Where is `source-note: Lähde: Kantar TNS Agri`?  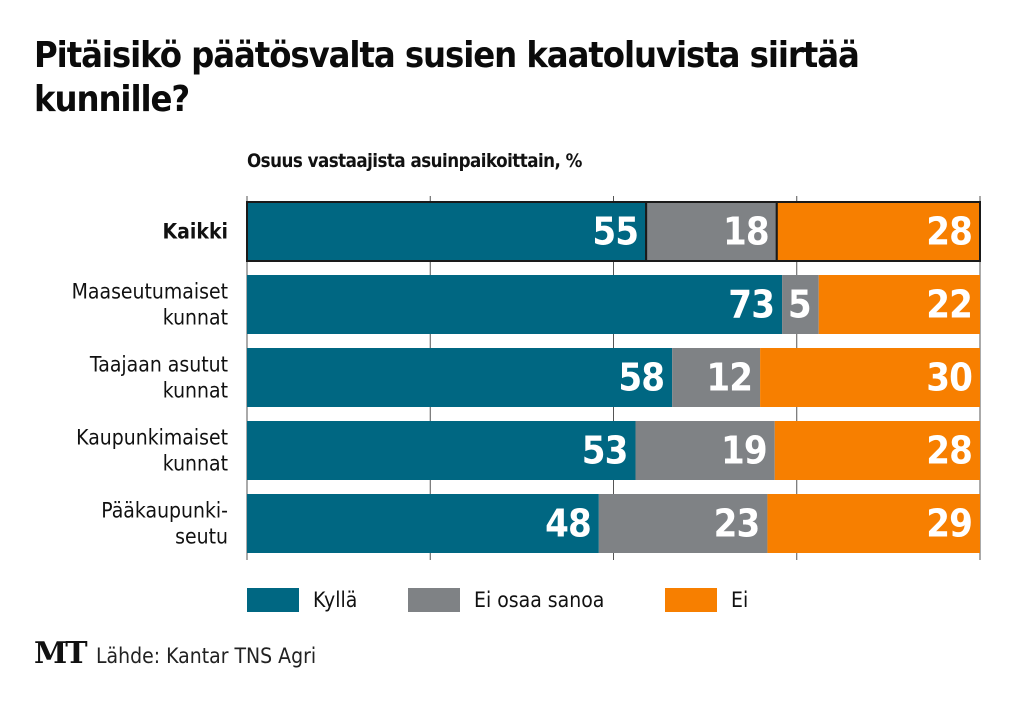 source-note: Lähde: Kantar TNS Agri is located at coordinates (205, 656).